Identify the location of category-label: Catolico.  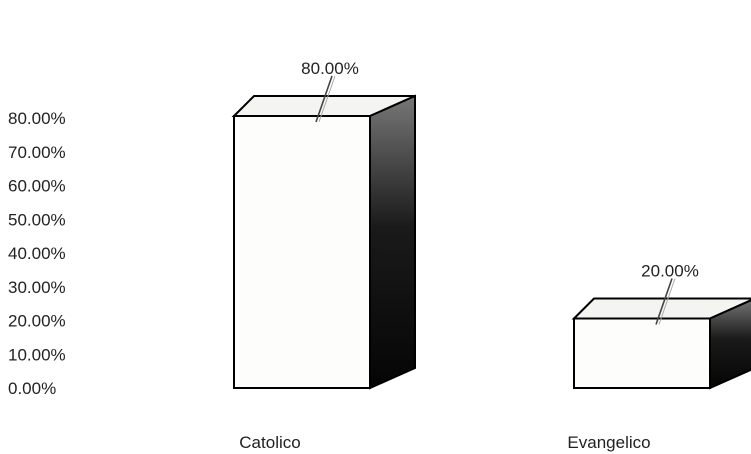
(269, 442).